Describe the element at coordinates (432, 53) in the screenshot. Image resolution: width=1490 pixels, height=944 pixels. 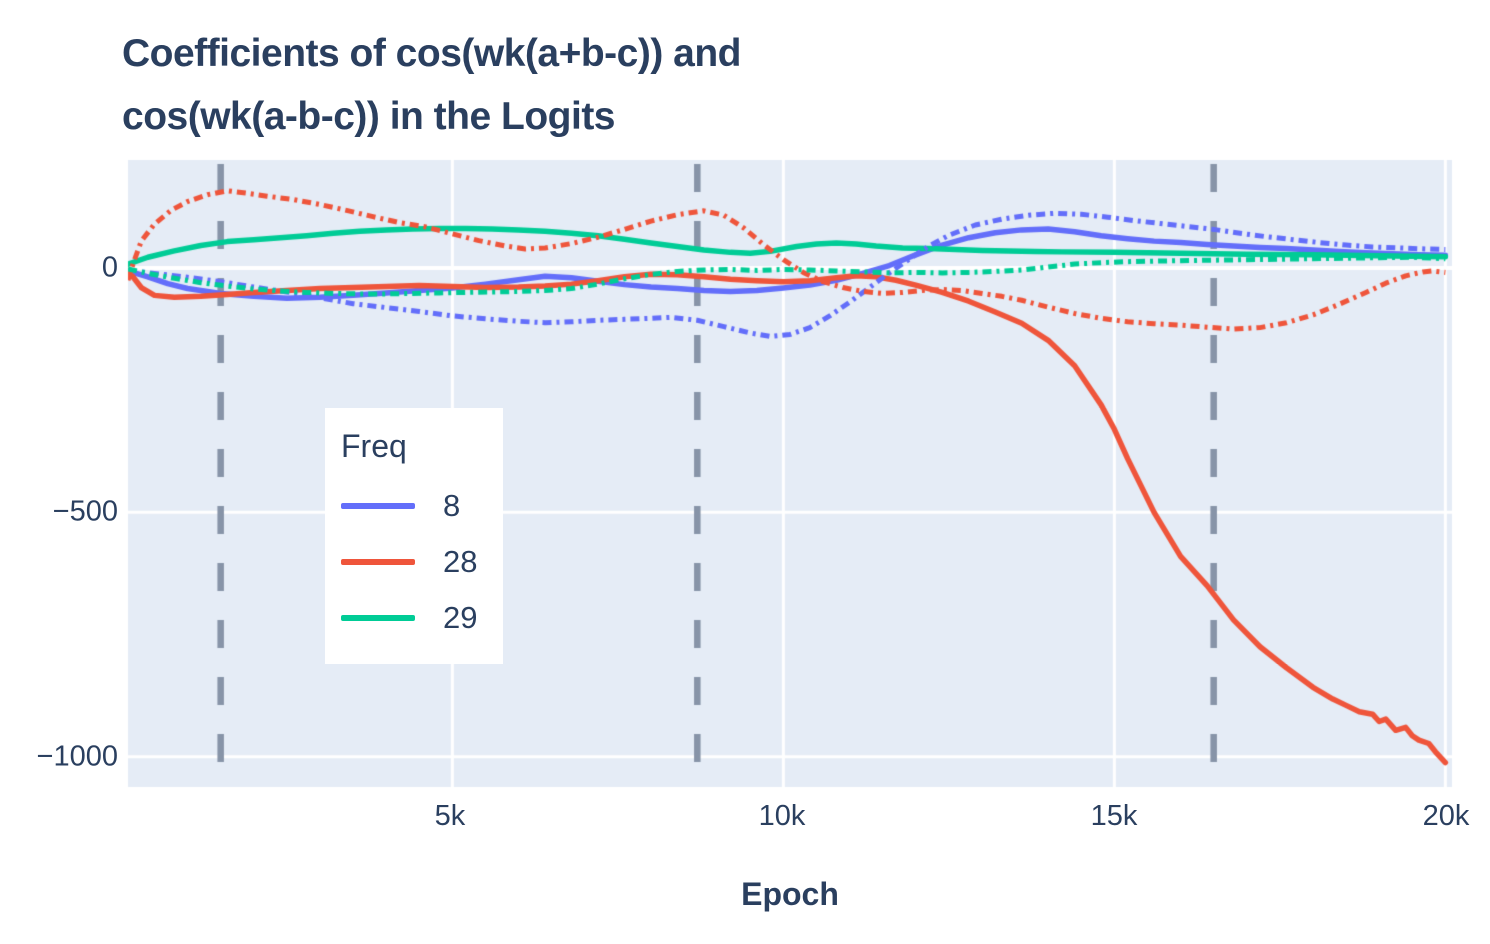
I see `chart-title-line1: Coefficients of cos(wk(a+b-c)) and` at that location.